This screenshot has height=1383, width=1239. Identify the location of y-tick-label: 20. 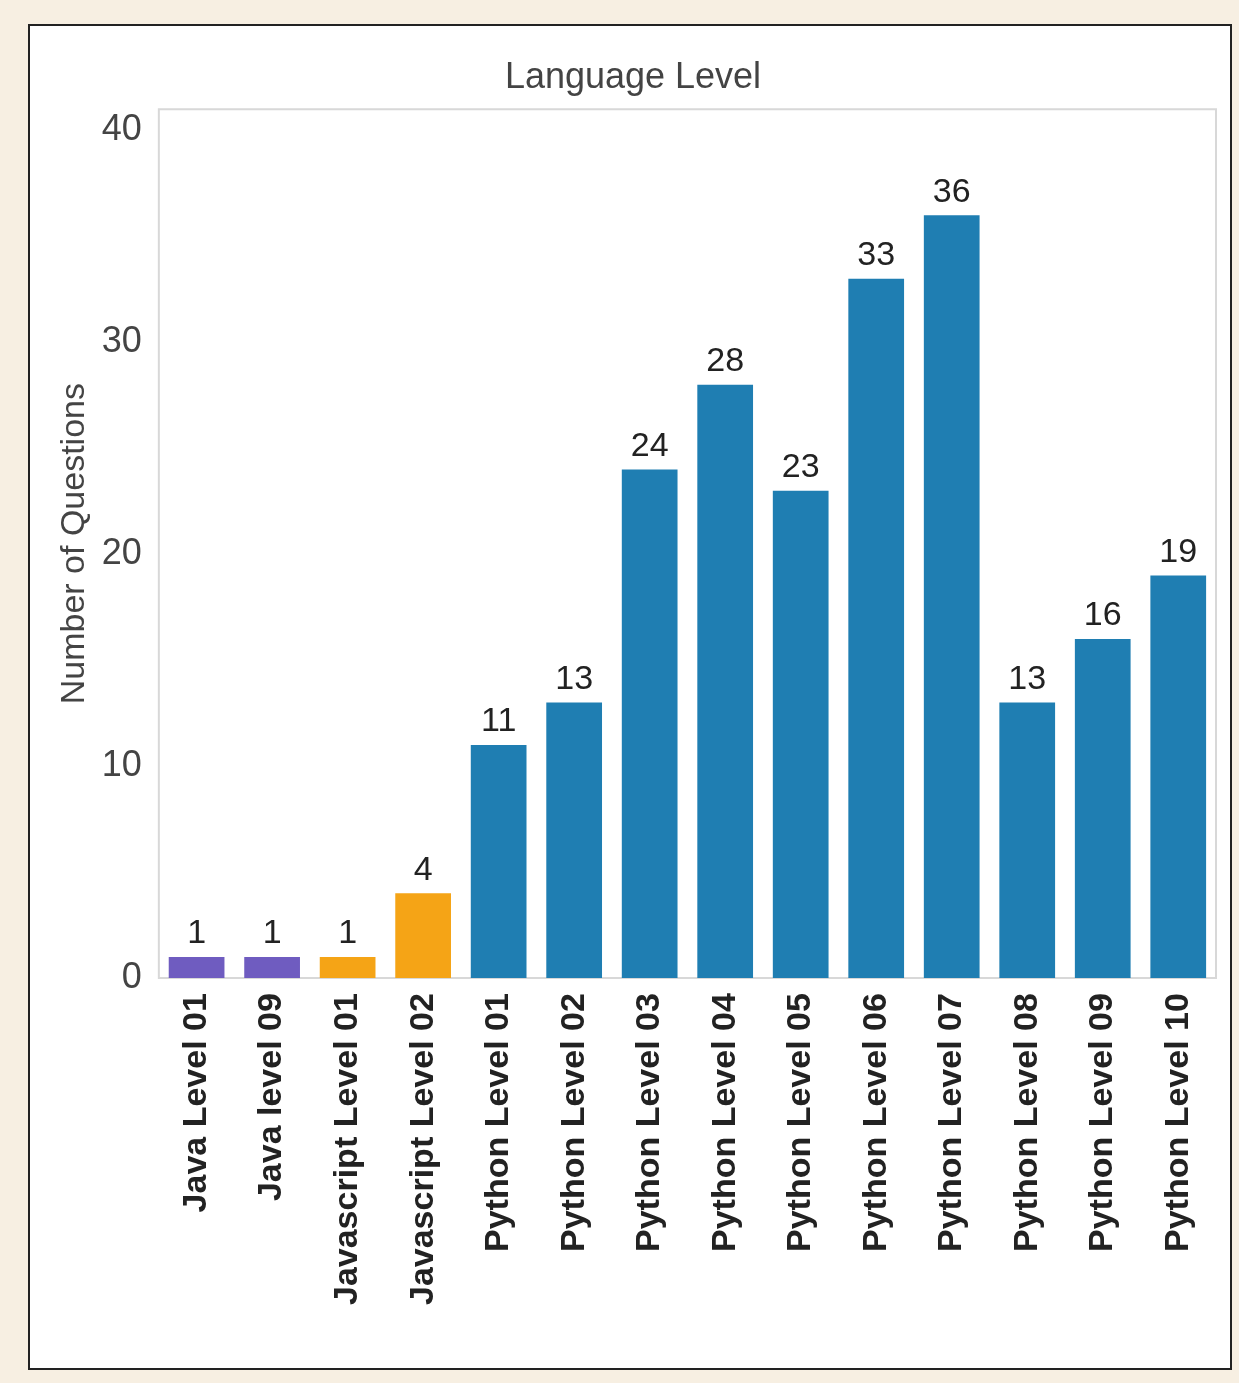
(121, 552).